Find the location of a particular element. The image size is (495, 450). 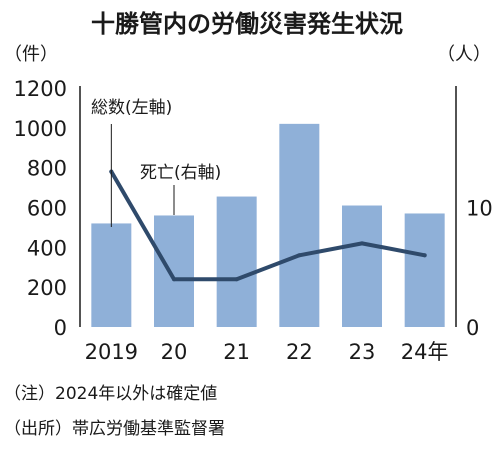

x-tick-label: 22 is located at coordinates (299, 352).